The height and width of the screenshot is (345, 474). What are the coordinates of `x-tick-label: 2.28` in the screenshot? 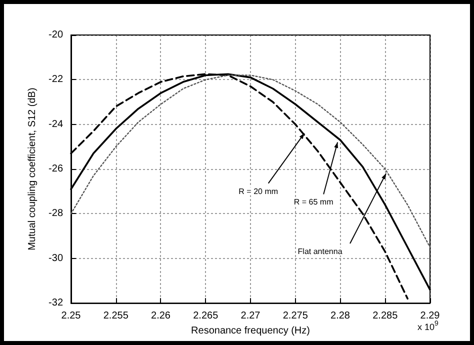 It's located at (340, 316).